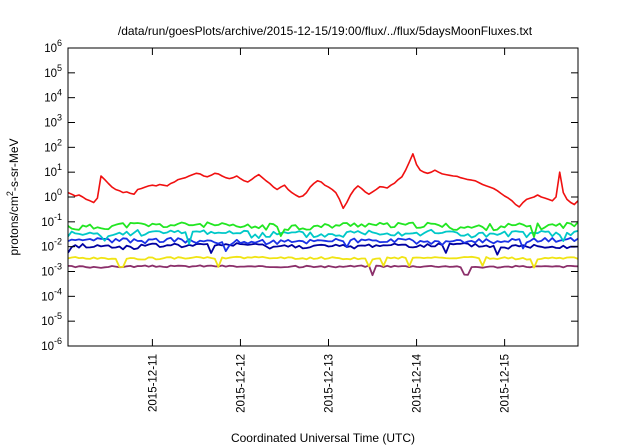  Describe the element at coordinates (53, 170) in the screenshot. I see `y-tick-label: 10¹` at that location.